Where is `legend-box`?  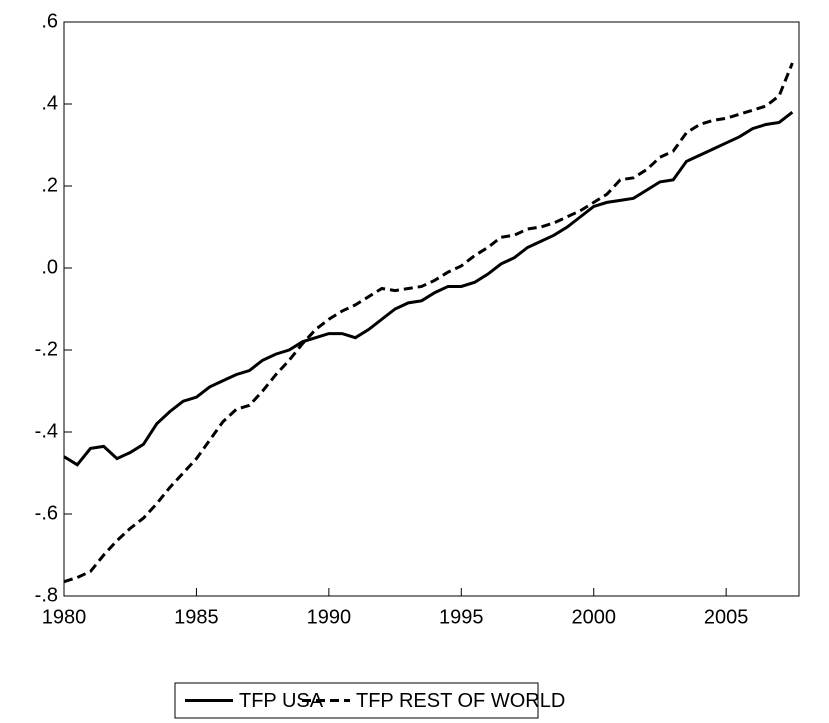 legend-box is located at coordinates (356, 700).